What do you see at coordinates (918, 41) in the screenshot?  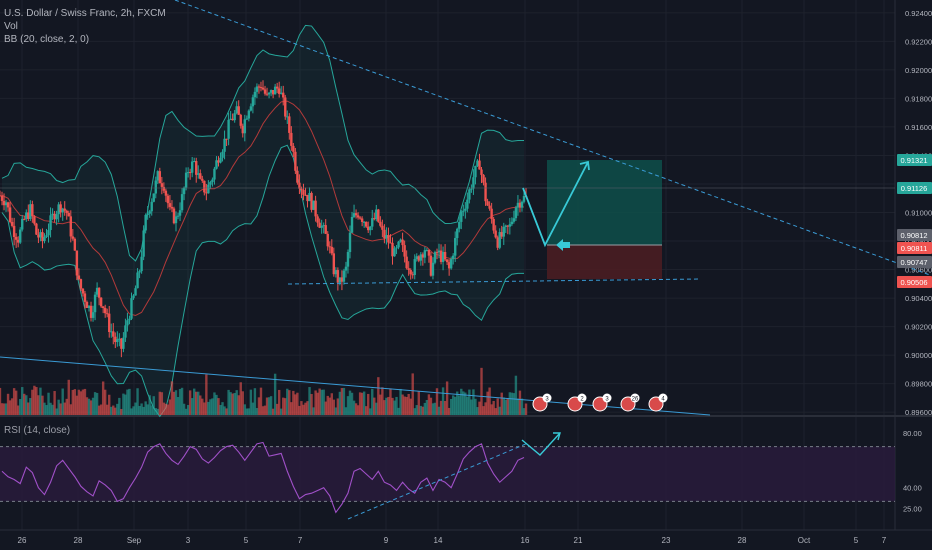 I see `price-tick-label: 0.92200` at bounding box center [918, 41].